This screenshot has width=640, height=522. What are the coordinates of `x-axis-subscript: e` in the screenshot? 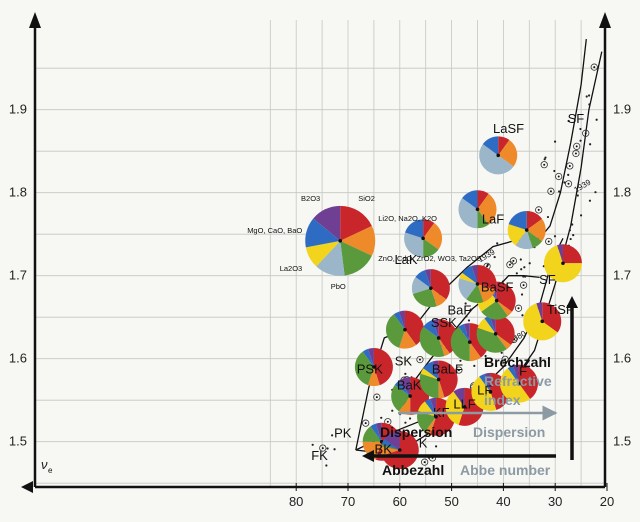 It's located at (50, 470).